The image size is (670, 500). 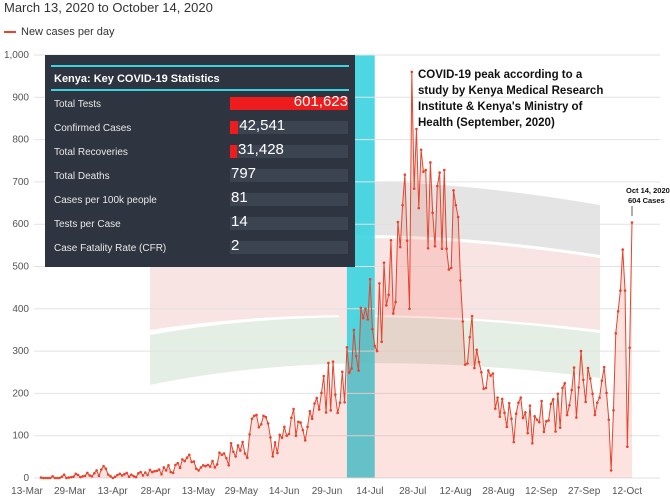 What do you see at coordinates (200, 105) in the screenshot?
I see `stats-row: Total Tests 601,623` at bounding box center [200, 105].